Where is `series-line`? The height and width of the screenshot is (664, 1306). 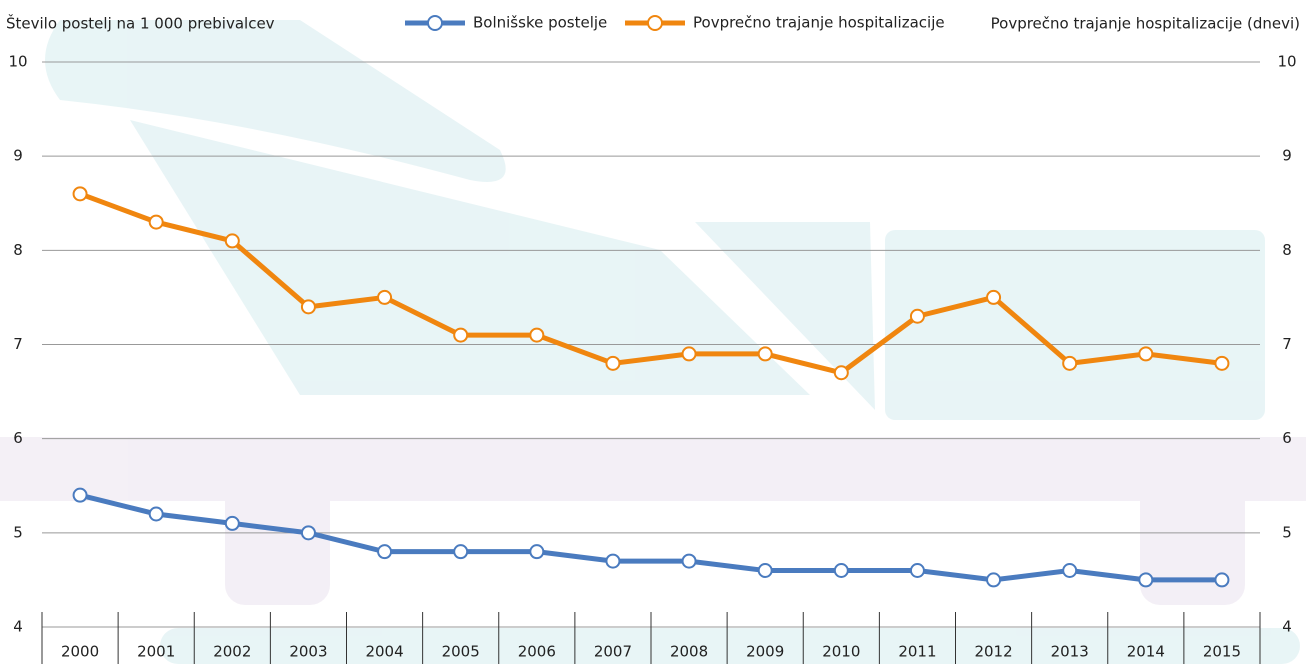 series-line is located at coordinates (650, 537).